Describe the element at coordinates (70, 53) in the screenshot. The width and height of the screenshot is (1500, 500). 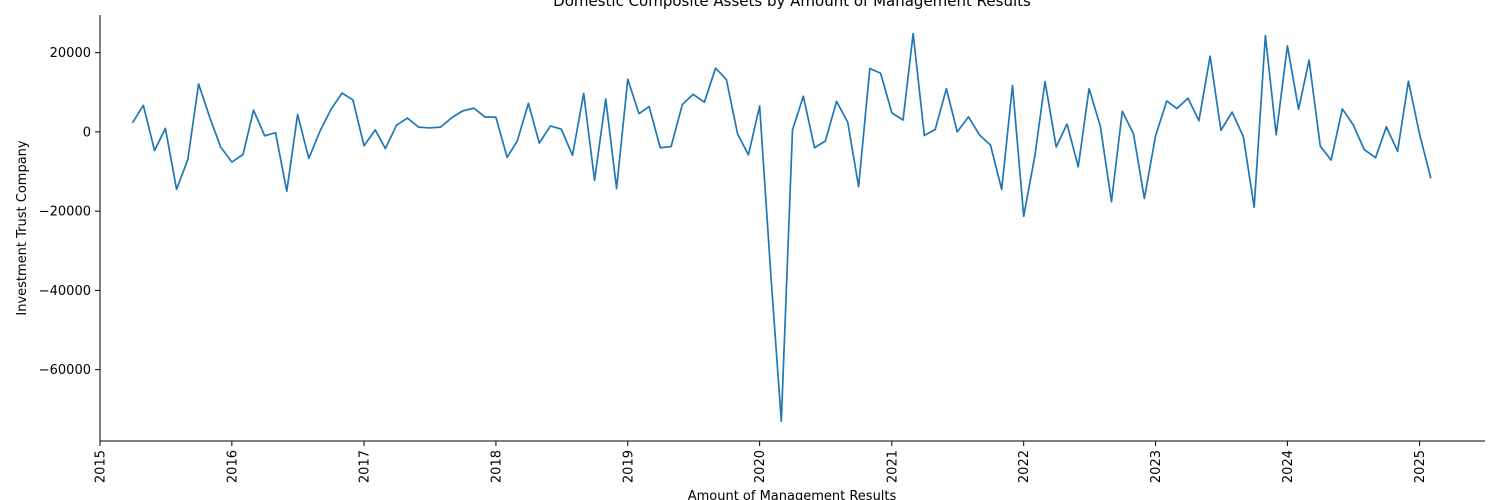
I see `y-tick-label: 20000` at that location.